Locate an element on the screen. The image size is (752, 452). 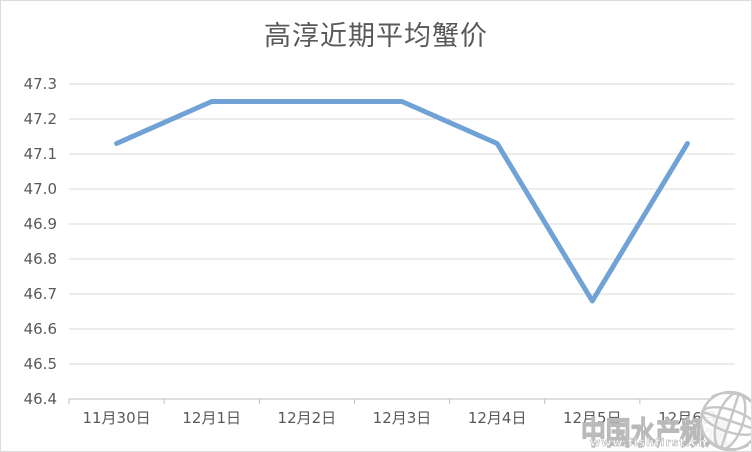
chart-title: 高淳近期平均蟹价 is located at coordinates (376, 36).